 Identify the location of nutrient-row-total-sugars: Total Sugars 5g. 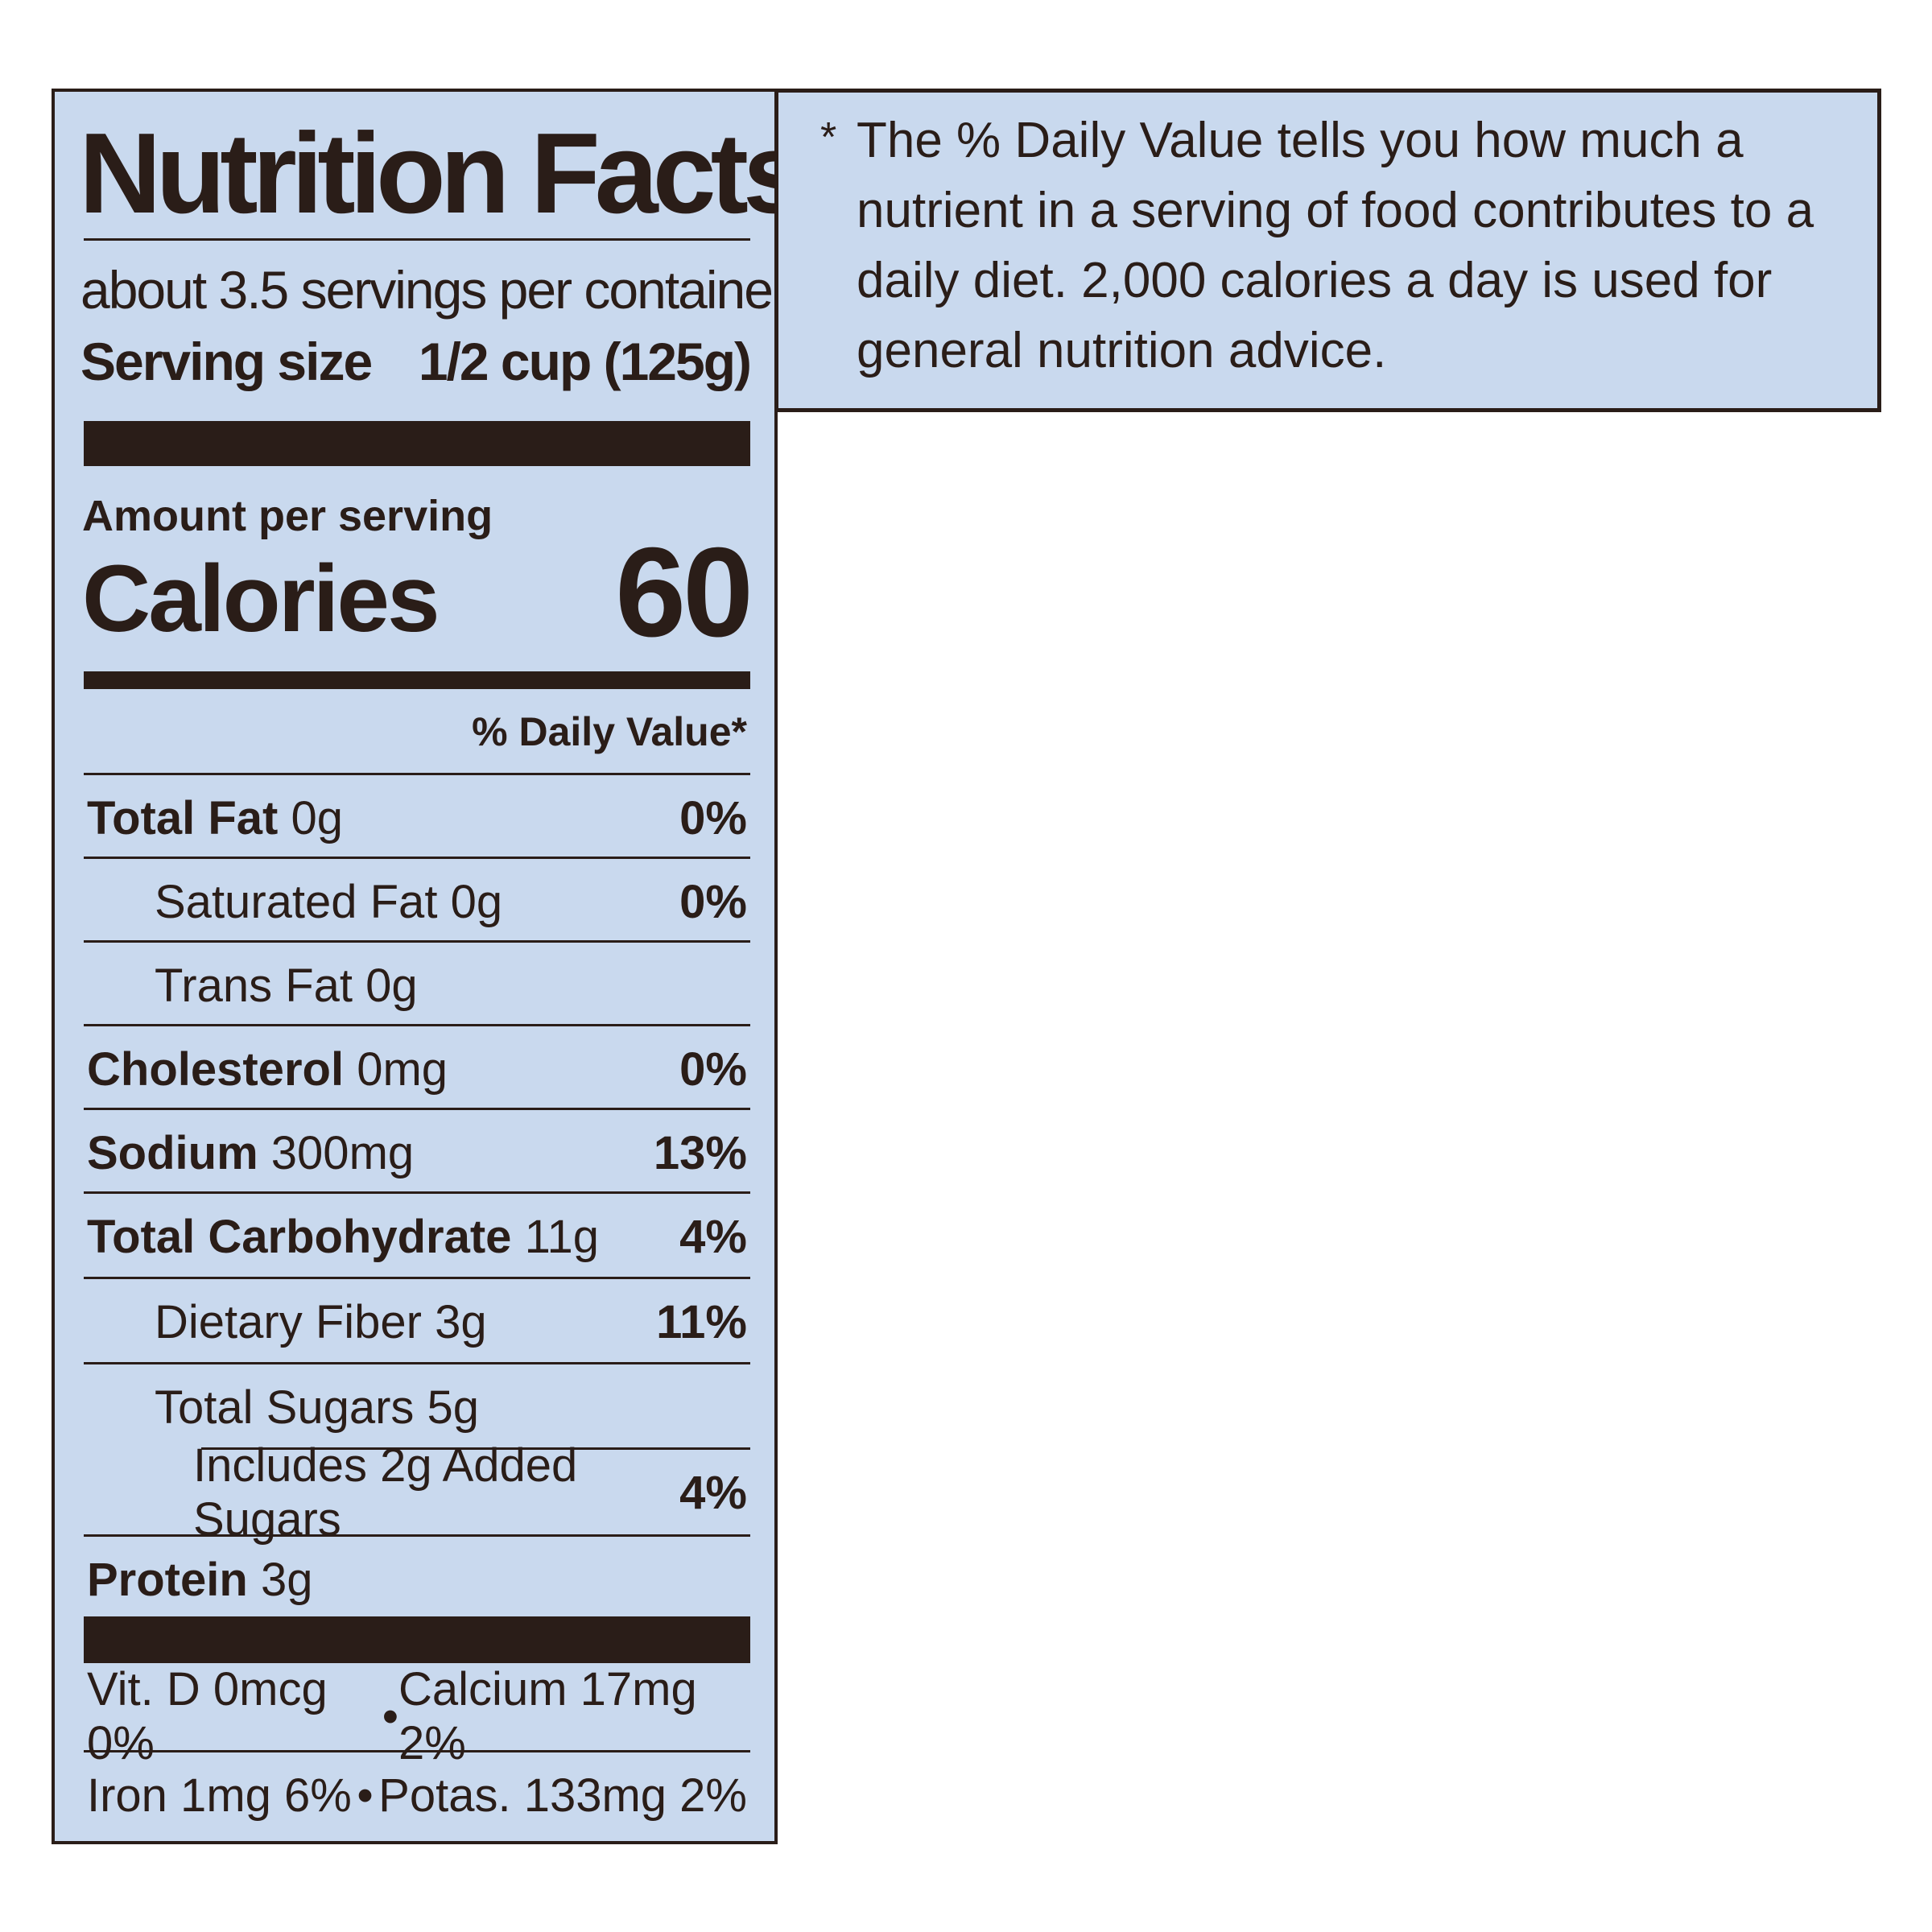
(451, 1407).